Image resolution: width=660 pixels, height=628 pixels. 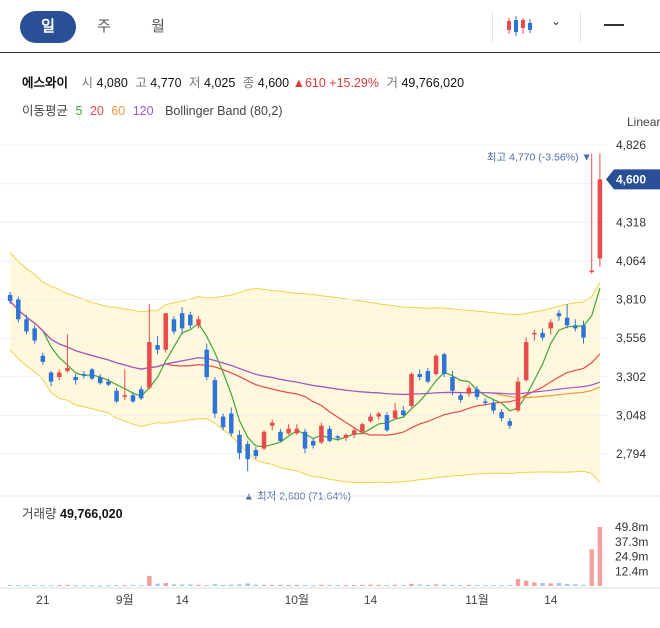 What do you see at coordinates (519, 26) in the screenshot?
I see `candlestick-icon` at bounding box center [519, 26].